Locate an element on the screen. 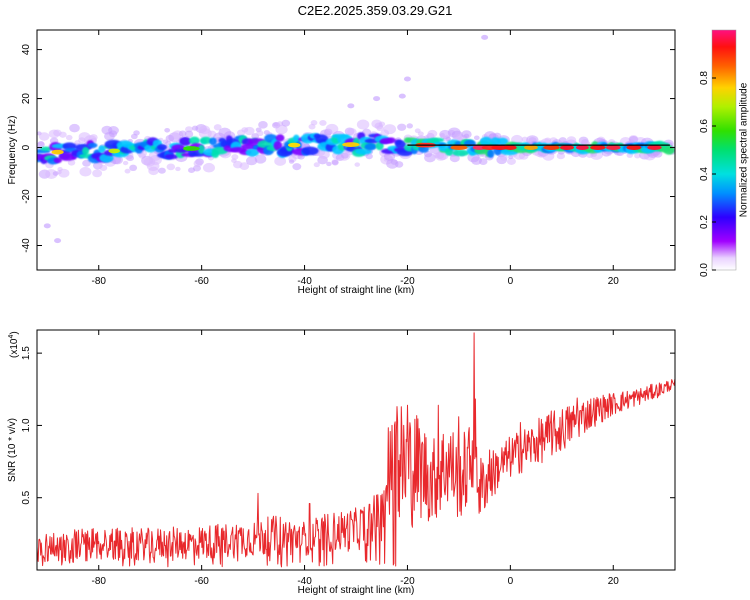 The image size is (750, 600). spectrogram-x-label: Height of straight line (km) is located at coordinates (356, 290).